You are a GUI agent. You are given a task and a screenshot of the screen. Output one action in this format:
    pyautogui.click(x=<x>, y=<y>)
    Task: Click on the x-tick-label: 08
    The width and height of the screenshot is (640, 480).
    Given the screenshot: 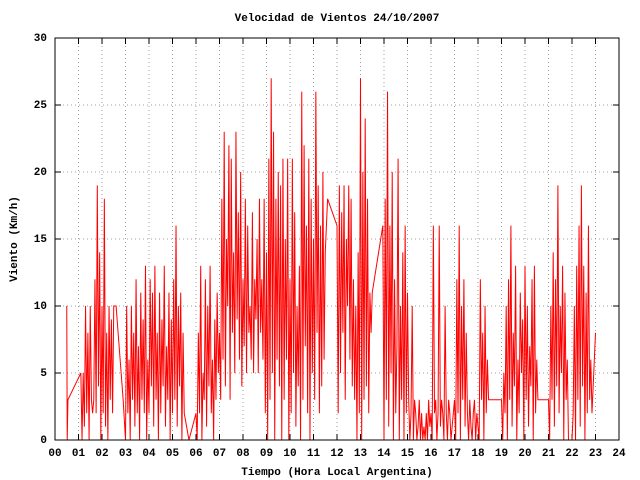 What is the action you would take?
    pyautogui.click(x=243, y=454)
    